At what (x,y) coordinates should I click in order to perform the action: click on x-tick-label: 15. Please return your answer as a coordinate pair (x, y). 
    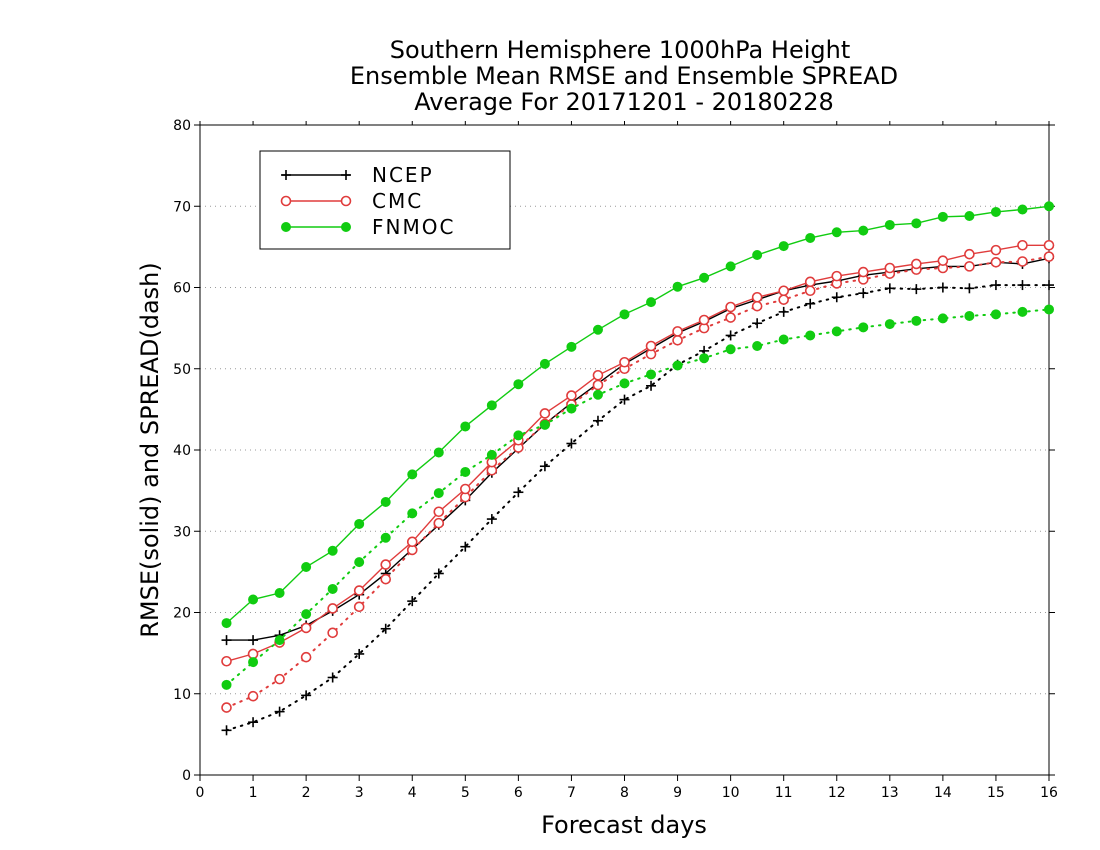
    Looking at the image, I should click on (996, 793).